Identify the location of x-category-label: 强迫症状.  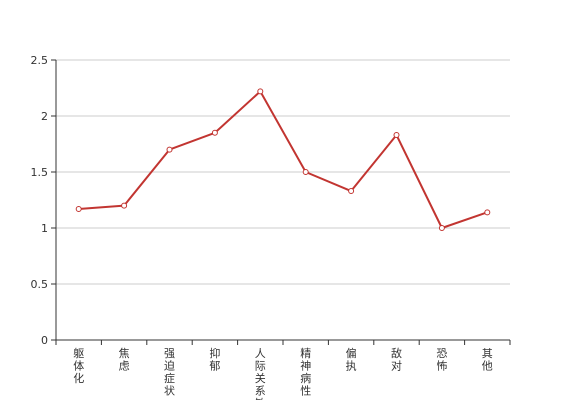
(169, 372).